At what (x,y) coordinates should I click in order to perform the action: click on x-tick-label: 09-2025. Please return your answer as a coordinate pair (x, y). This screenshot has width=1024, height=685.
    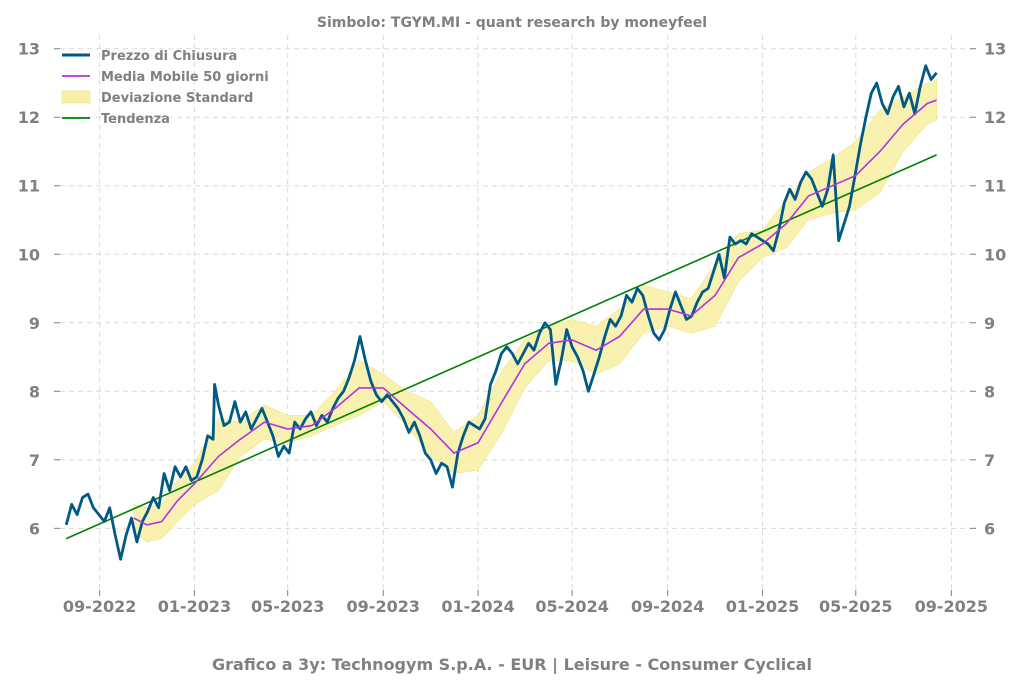
    Looking at the image, I should click on (951, 606).